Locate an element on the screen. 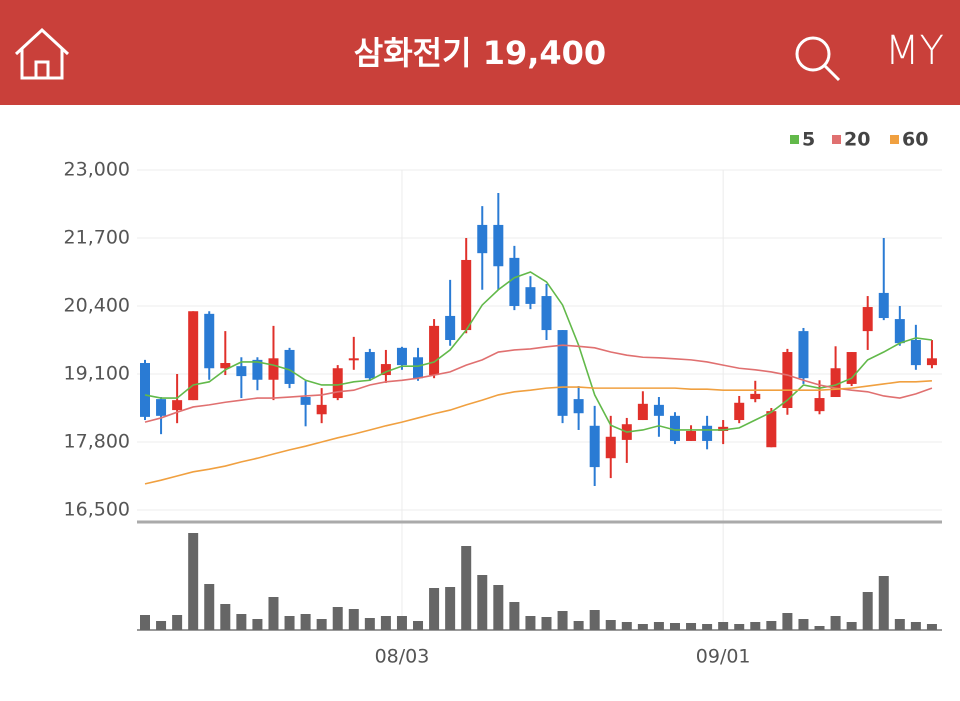  header: 삼화전기 19,400 MY is located at coordinates (480, 52).